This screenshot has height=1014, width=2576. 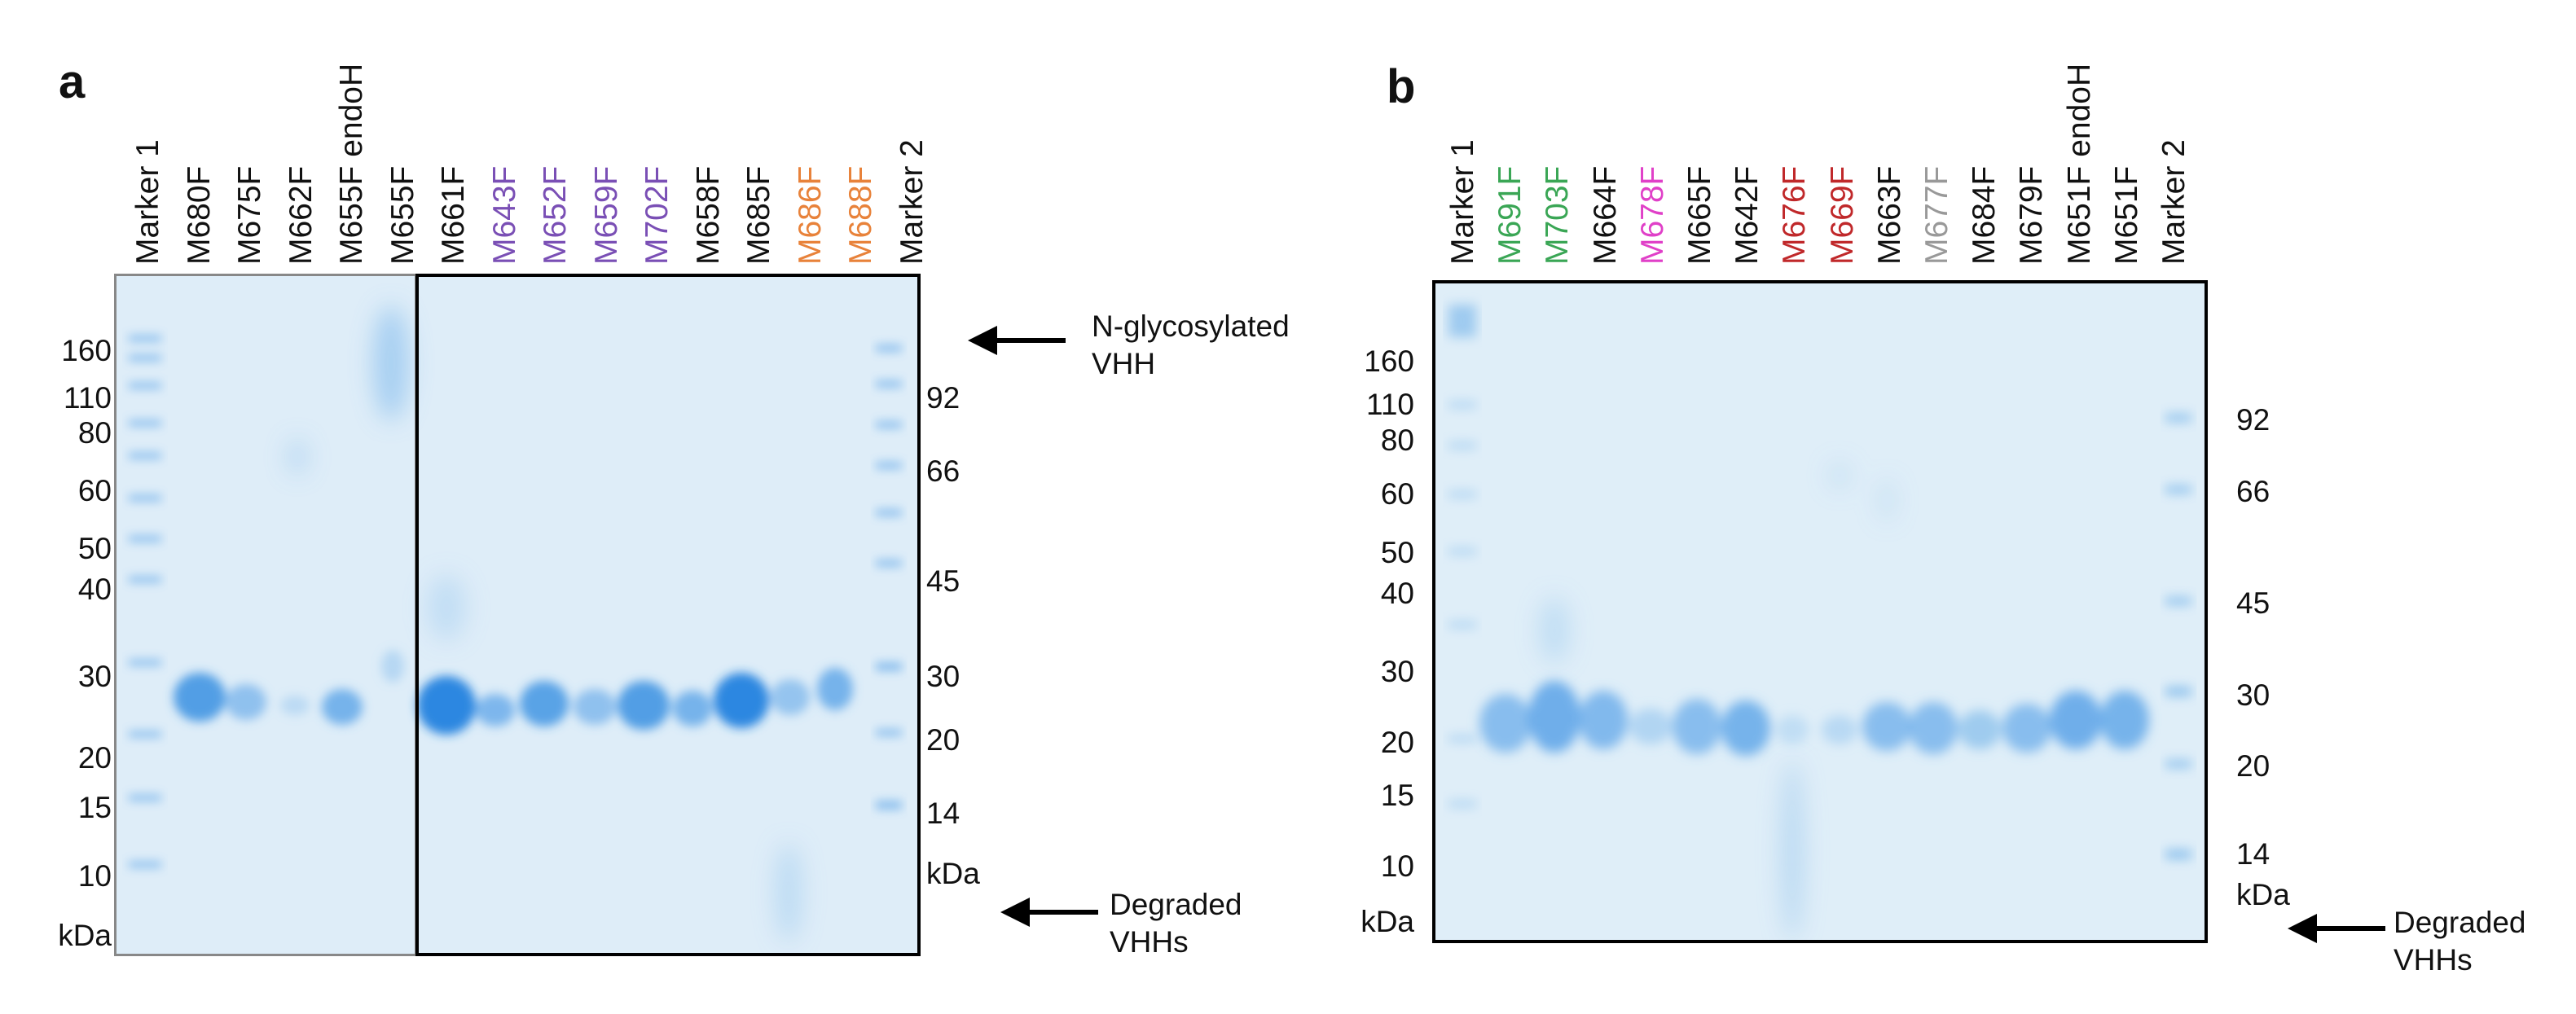 What do you see at coordinates (86, 350) in the screenshot?
I see `panel-a-m1-160: 160` at bounding box center [86, 350].